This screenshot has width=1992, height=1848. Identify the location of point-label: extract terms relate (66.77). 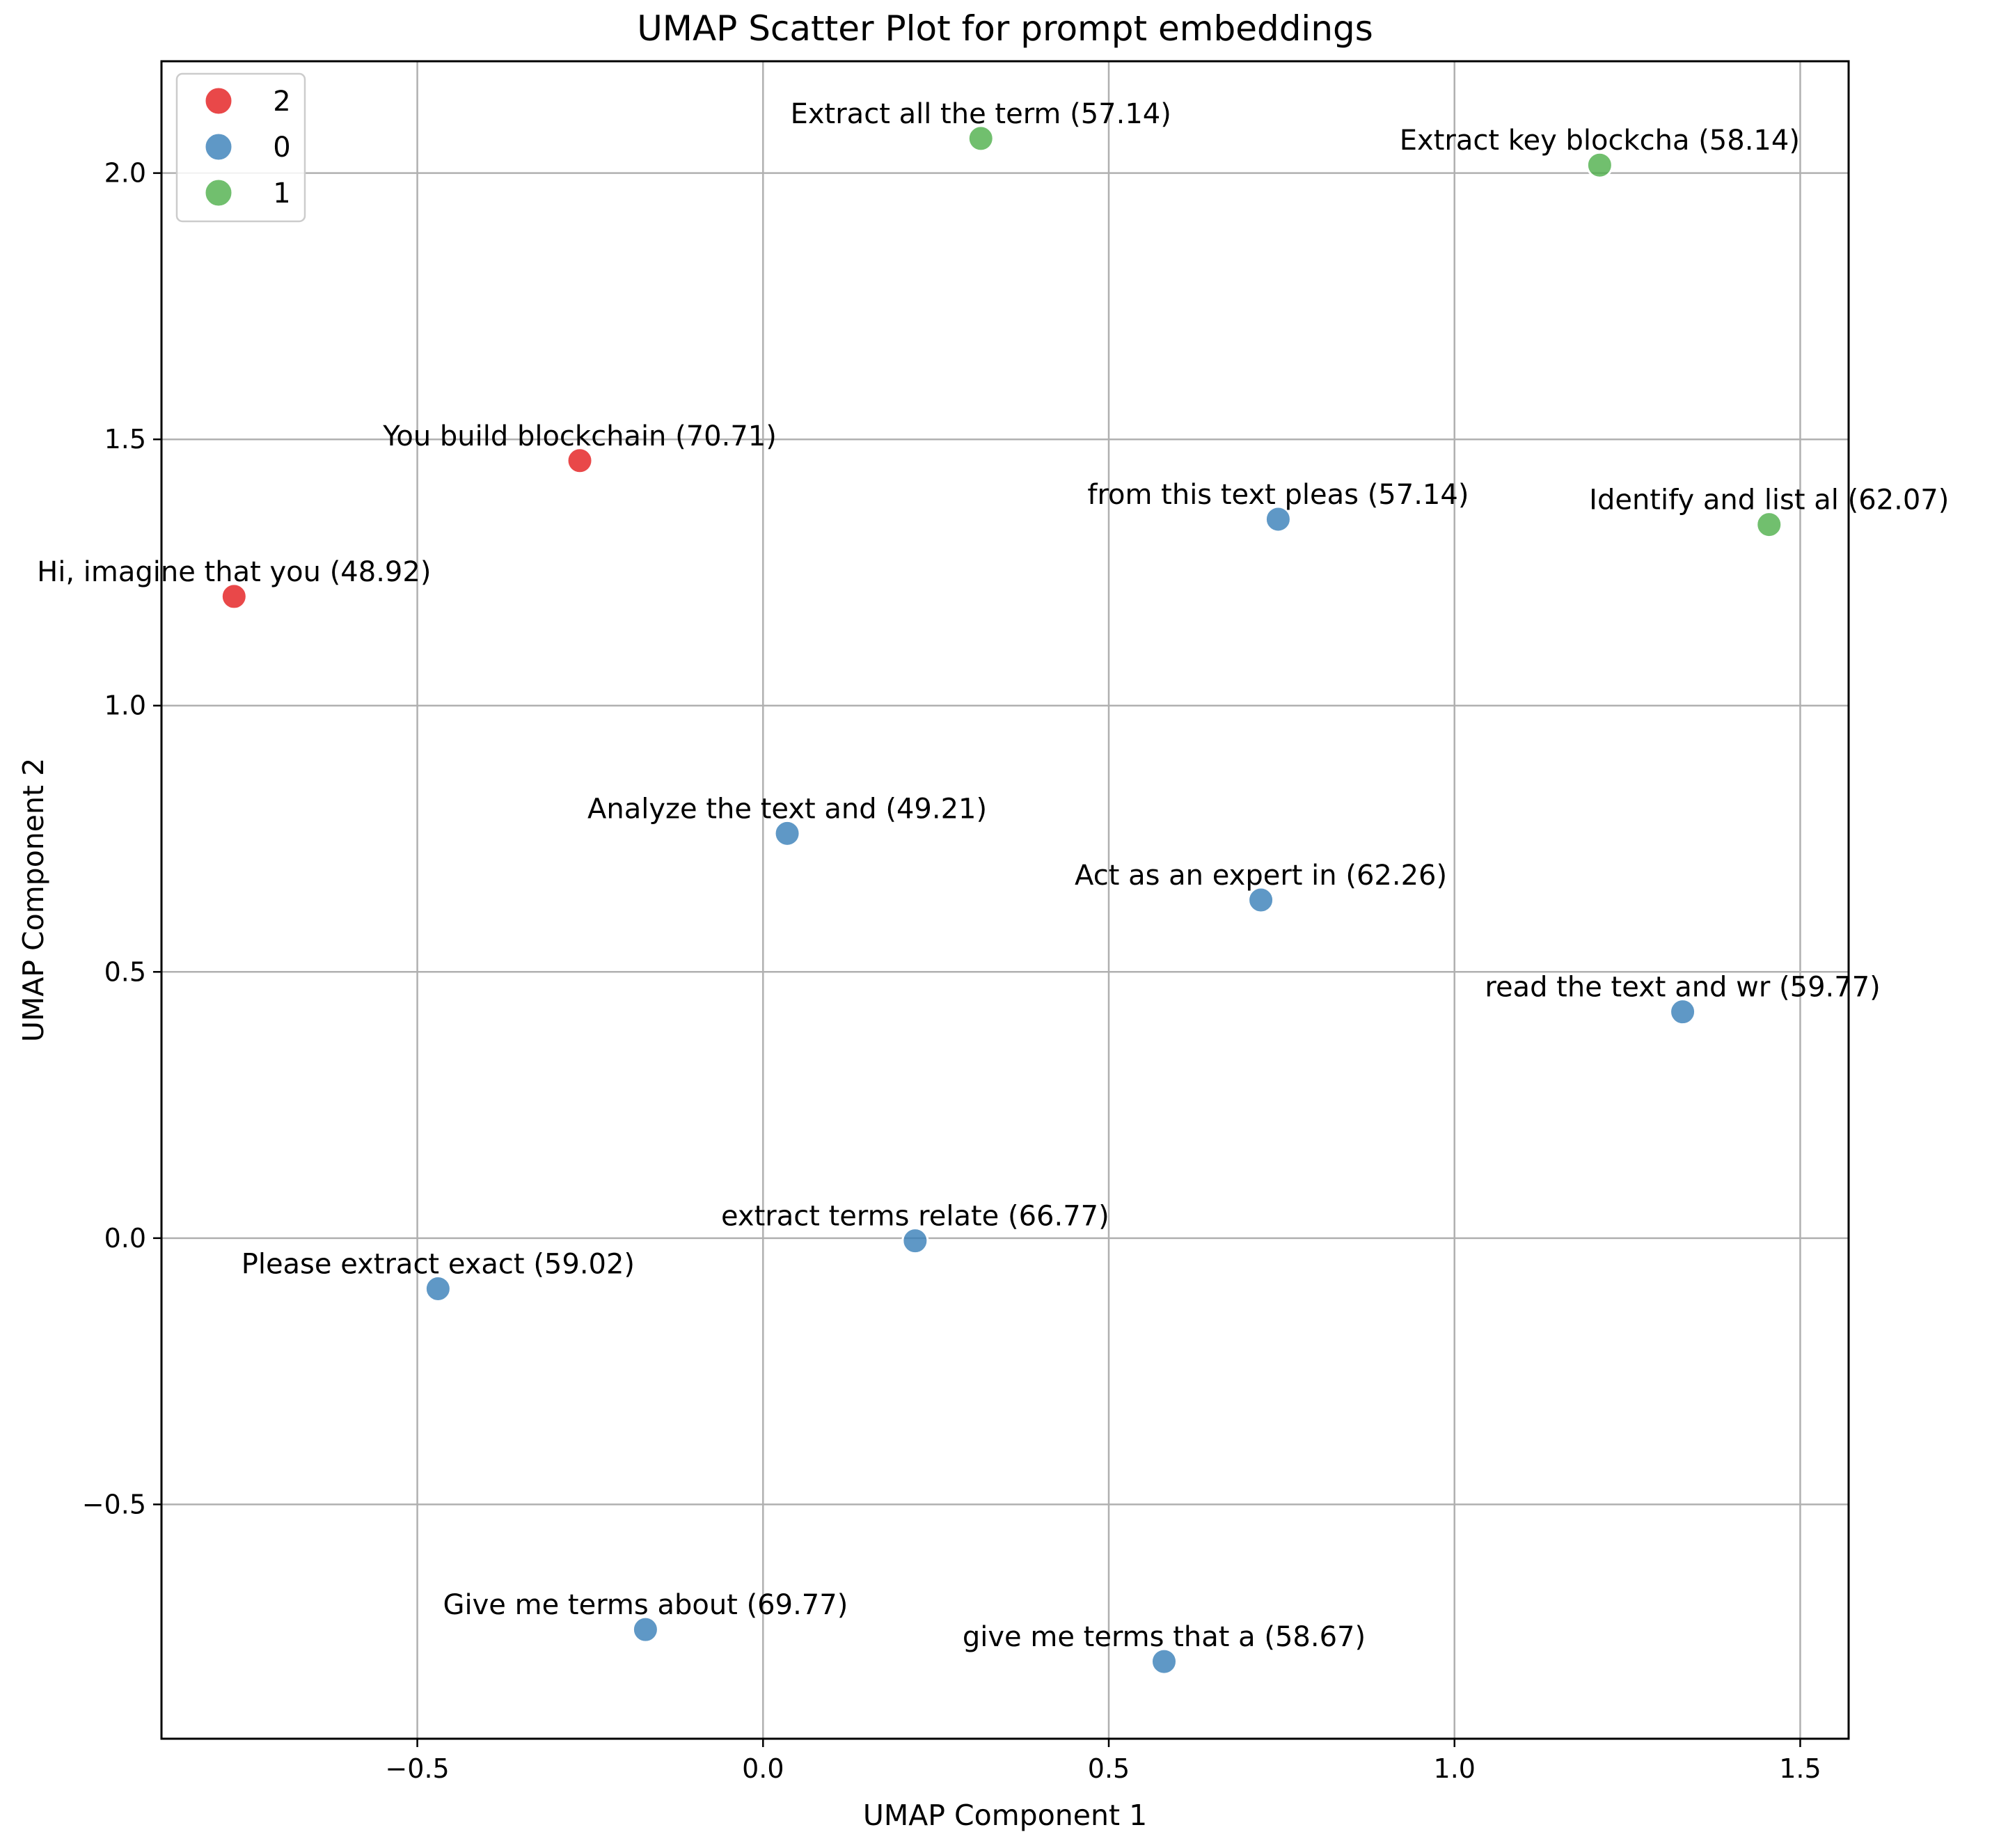
(915, 1217).